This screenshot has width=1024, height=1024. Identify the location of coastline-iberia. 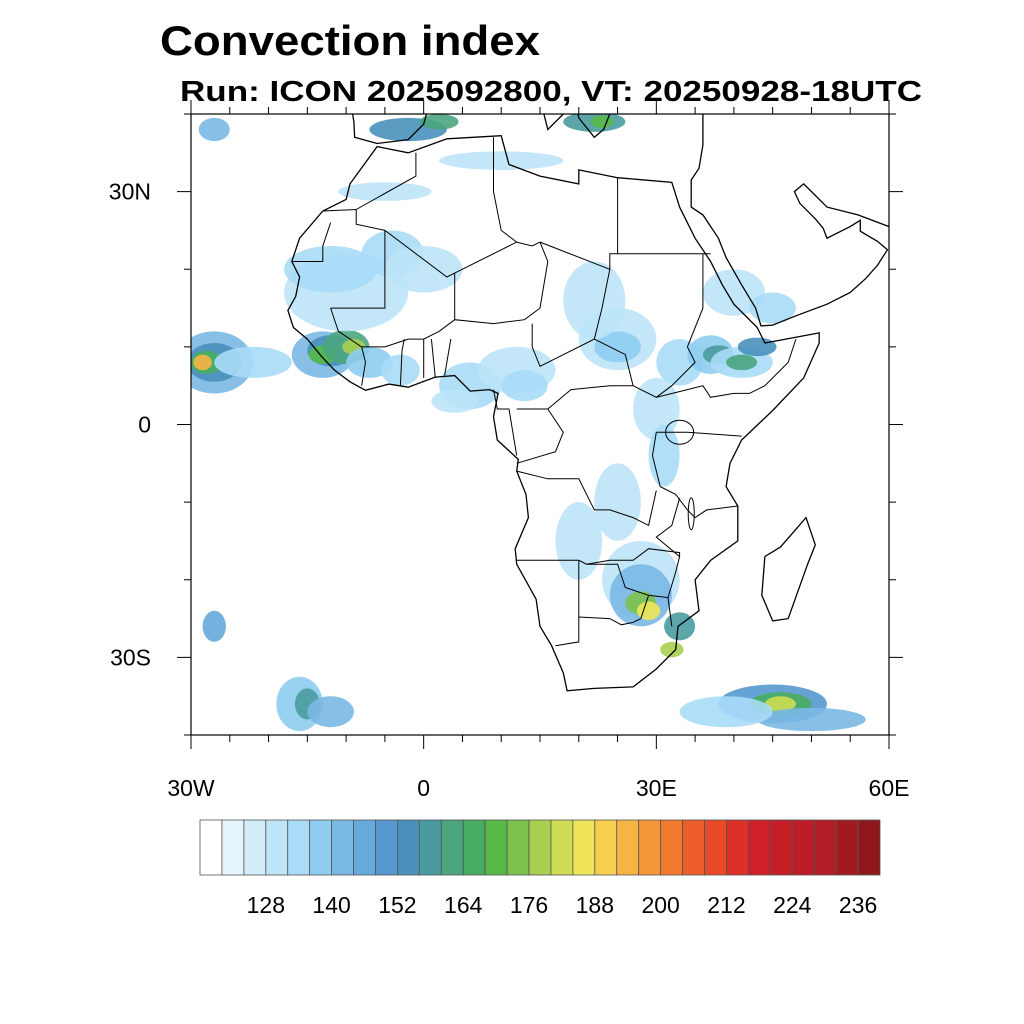
(389, 129).